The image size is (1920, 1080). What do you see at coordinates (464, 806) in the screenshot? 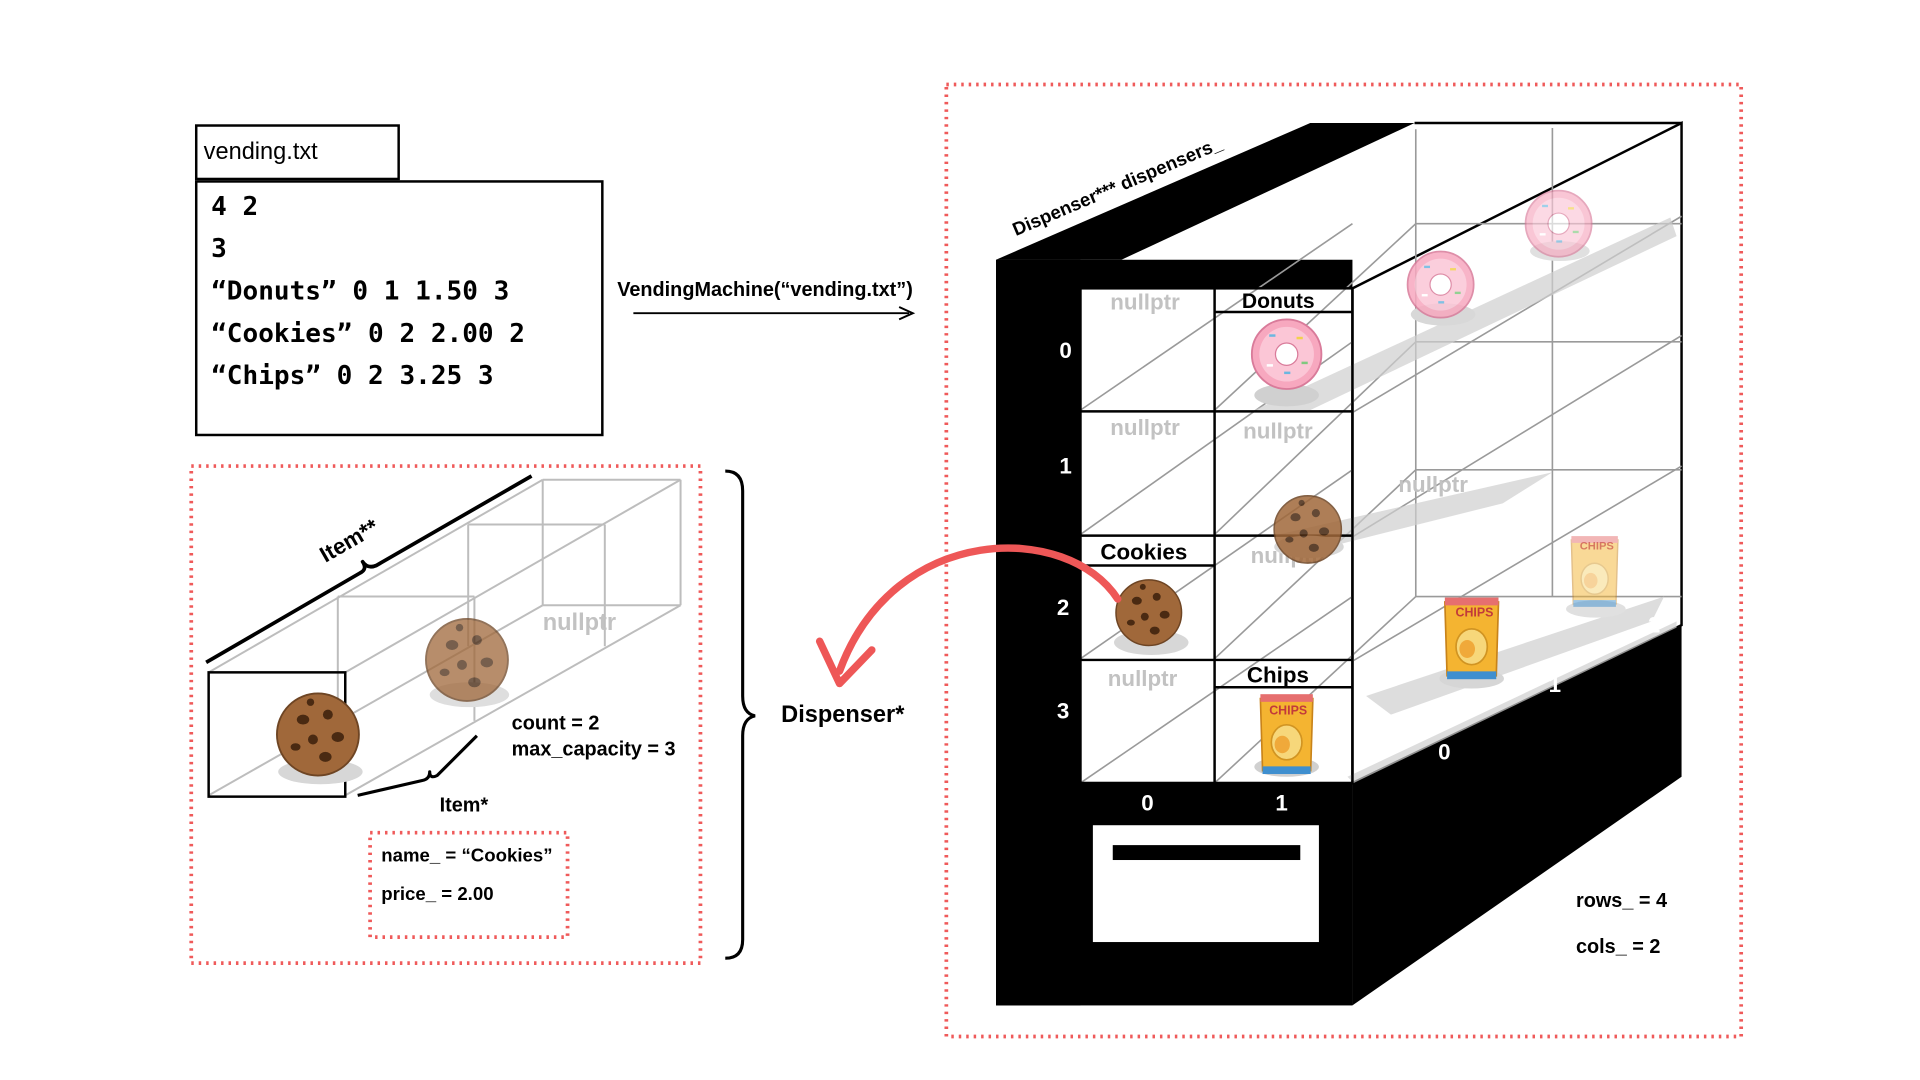
I see `item-p-label: Item*` at bounding box center [464, 806].